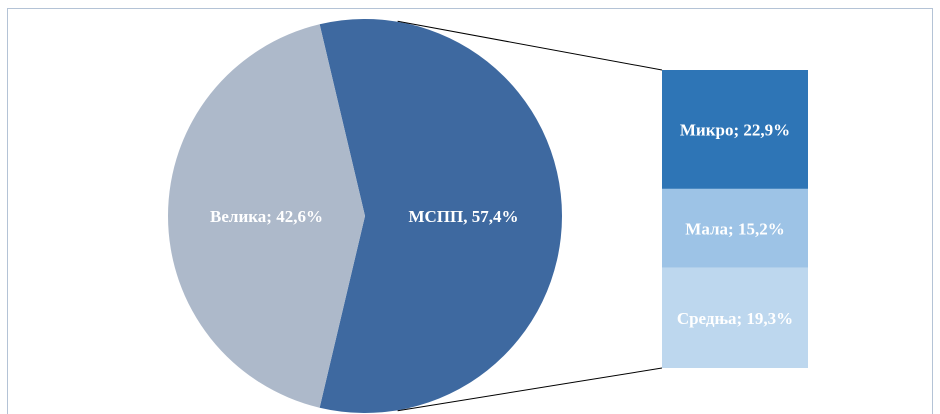 The image size is (940, 414). What do you see at coordinates (463, 216) in the screenshot?
I see `slice-label: МСПП, 57,4%` at bounding box center [463, 216].